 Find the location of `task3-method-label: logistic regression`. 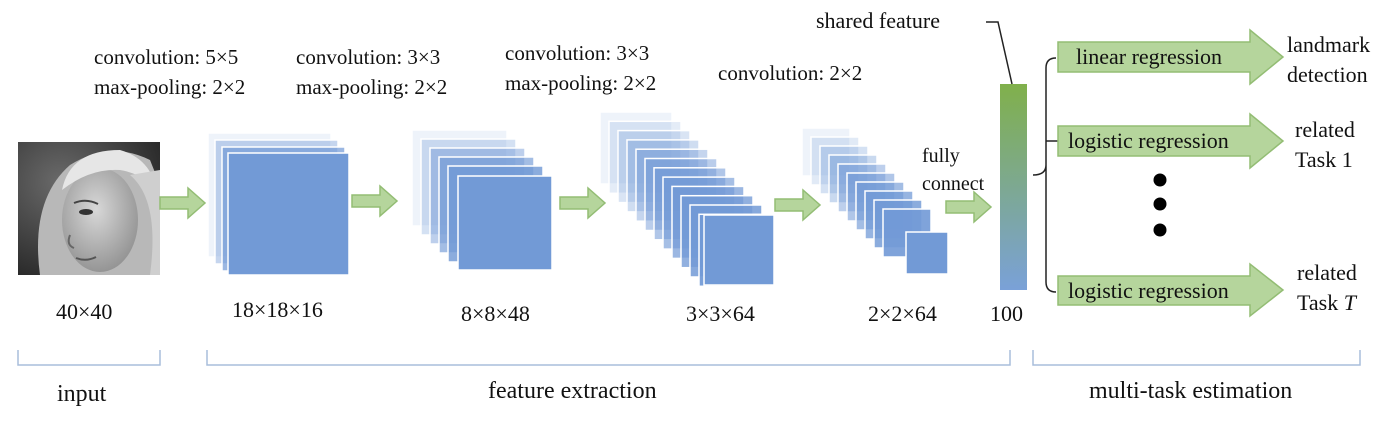

task3-method-label: logistic regression is located at coordinates (1148, 290).